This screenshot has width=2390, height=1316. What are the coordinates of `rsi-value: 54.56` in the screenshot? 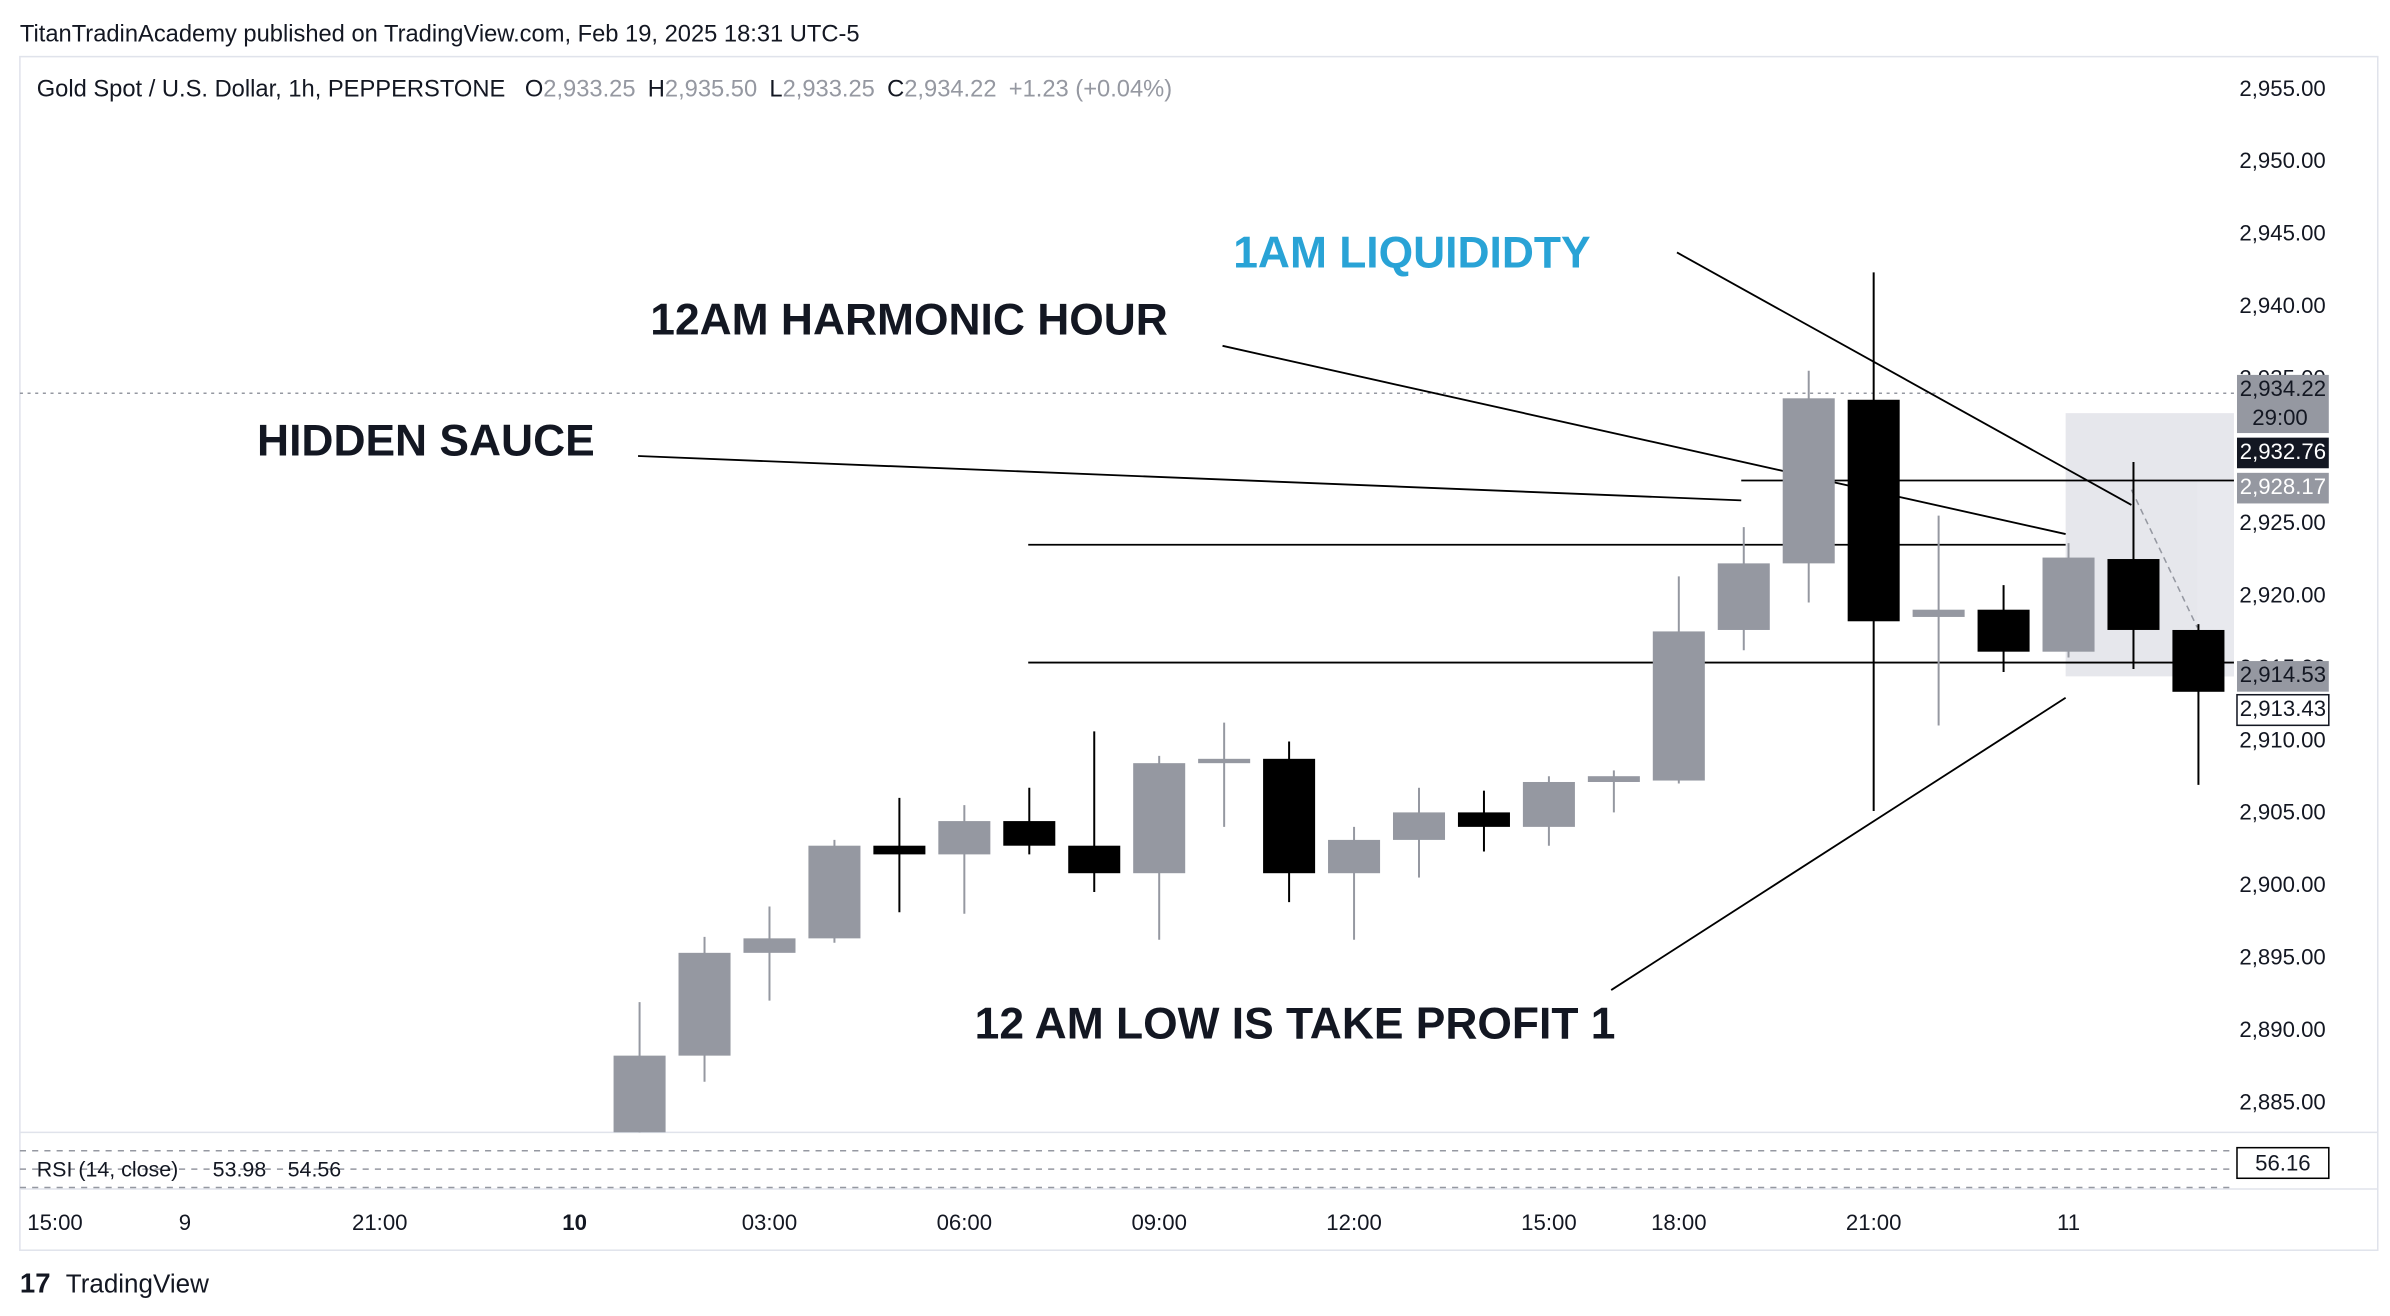 It's located at (315, 1169).